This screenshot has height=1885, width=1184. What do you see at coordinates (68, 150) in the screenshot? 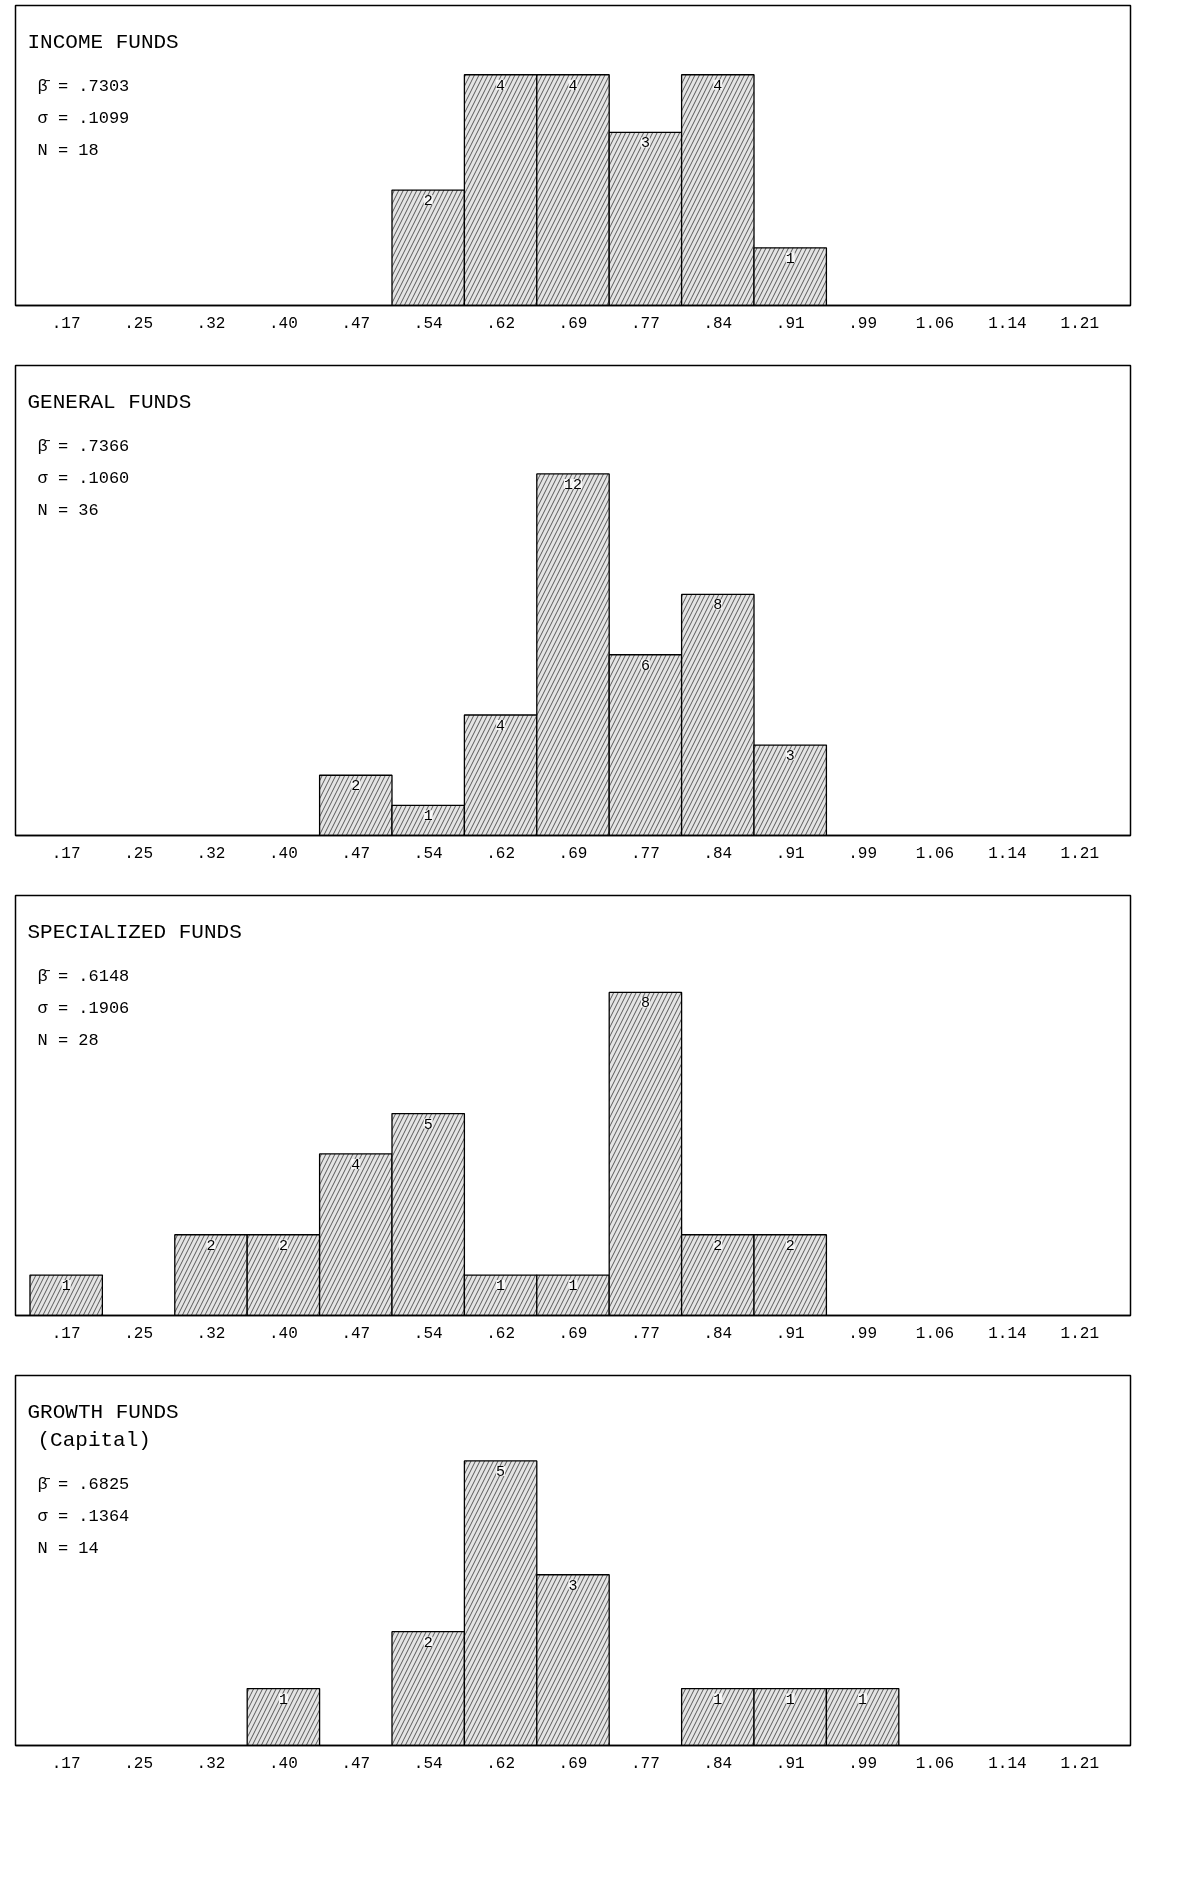
I see `annotation: N = 18` at bounding box center [68, 150].